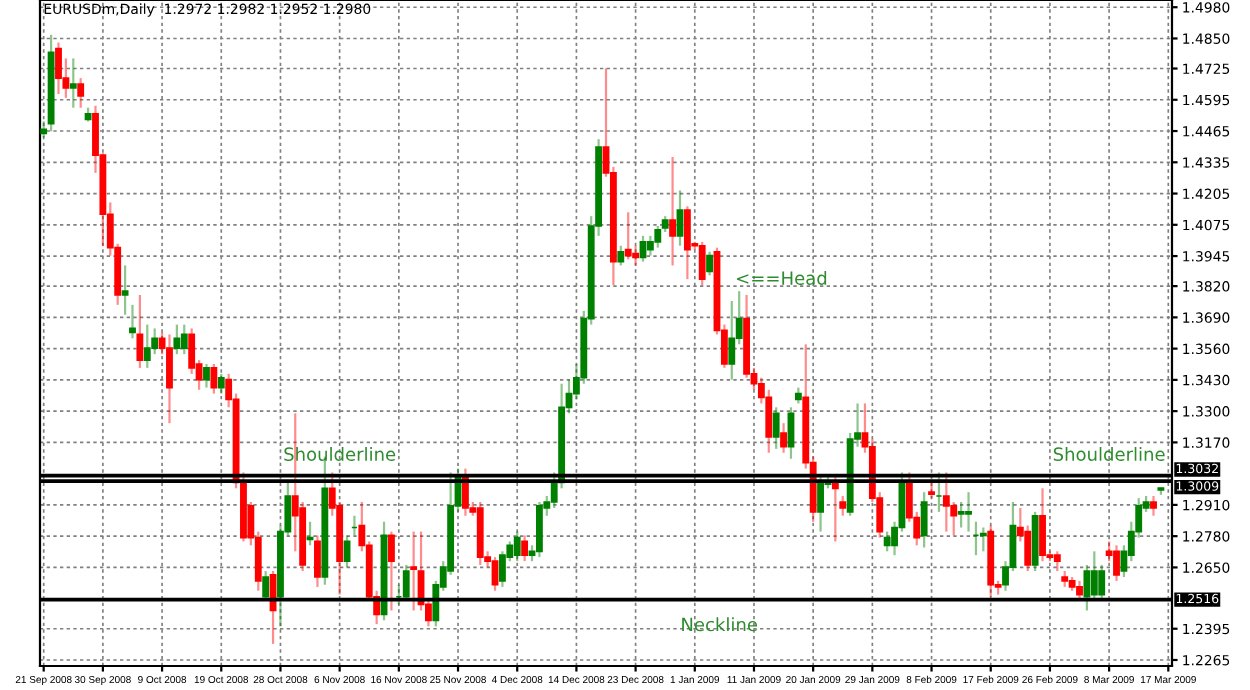 The image size is (1250, 690). I want to click on annotation: Shoulderline, so click(1109, 453).